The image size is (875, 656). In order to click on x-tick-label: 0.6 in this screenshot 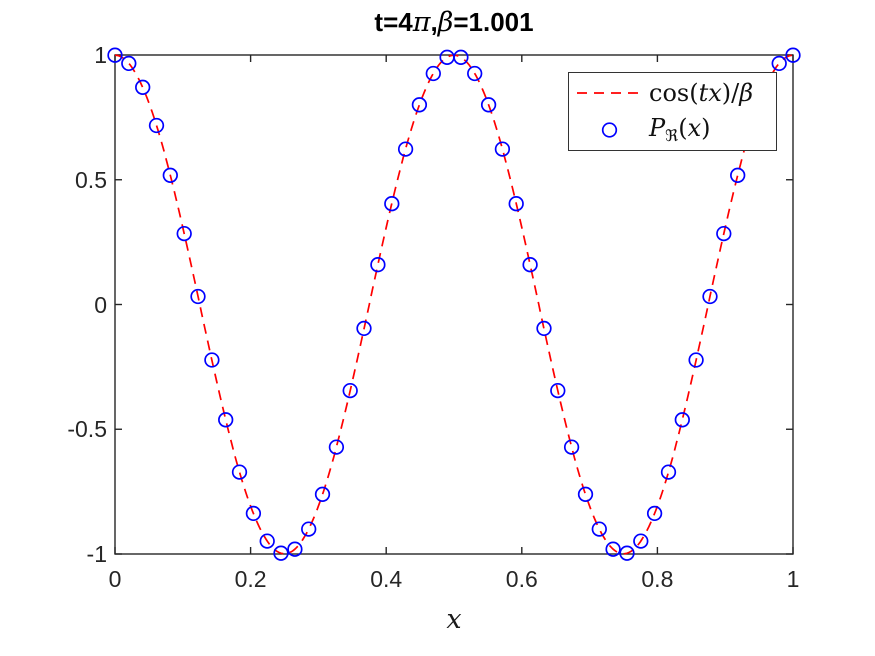, I will do `click(521, 579)`.